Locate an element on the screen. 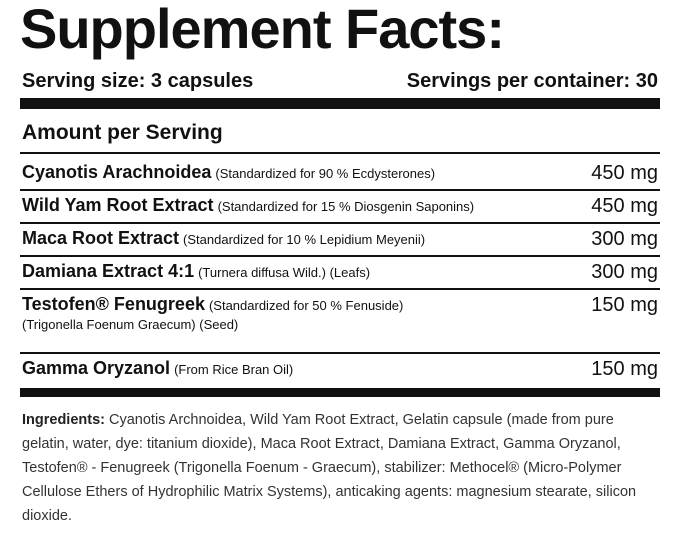 Image resolution: width=680 pixels, height=544 pixels. ingredient-note: (Trigonella Foenum Graecum) (Seed) is located at coordinates (130, 324).